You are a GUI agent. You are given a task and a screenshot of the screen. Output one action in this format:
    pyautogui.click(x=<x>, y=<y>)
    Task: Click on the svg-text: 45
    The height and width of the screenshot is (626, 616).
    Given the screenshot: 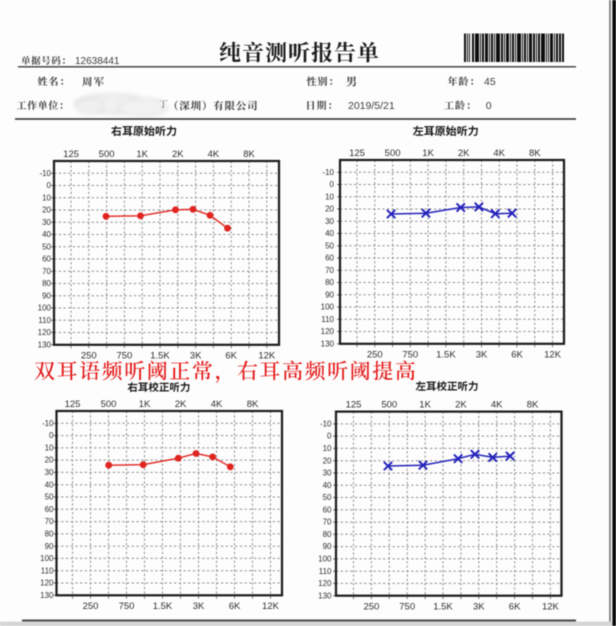 What is the action you would take?
    pyautogui.click(x=490, y=82)
    